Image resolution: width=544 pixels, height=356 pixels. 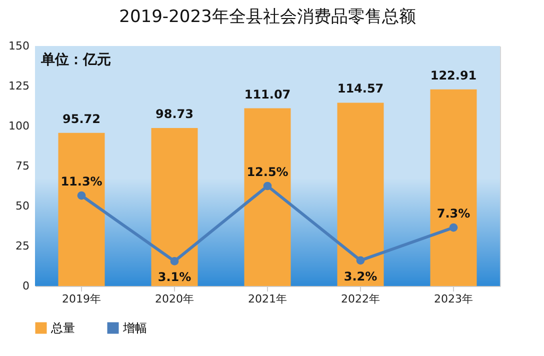 I want to click on data-label: 122.91, so click(x=453, y=75).